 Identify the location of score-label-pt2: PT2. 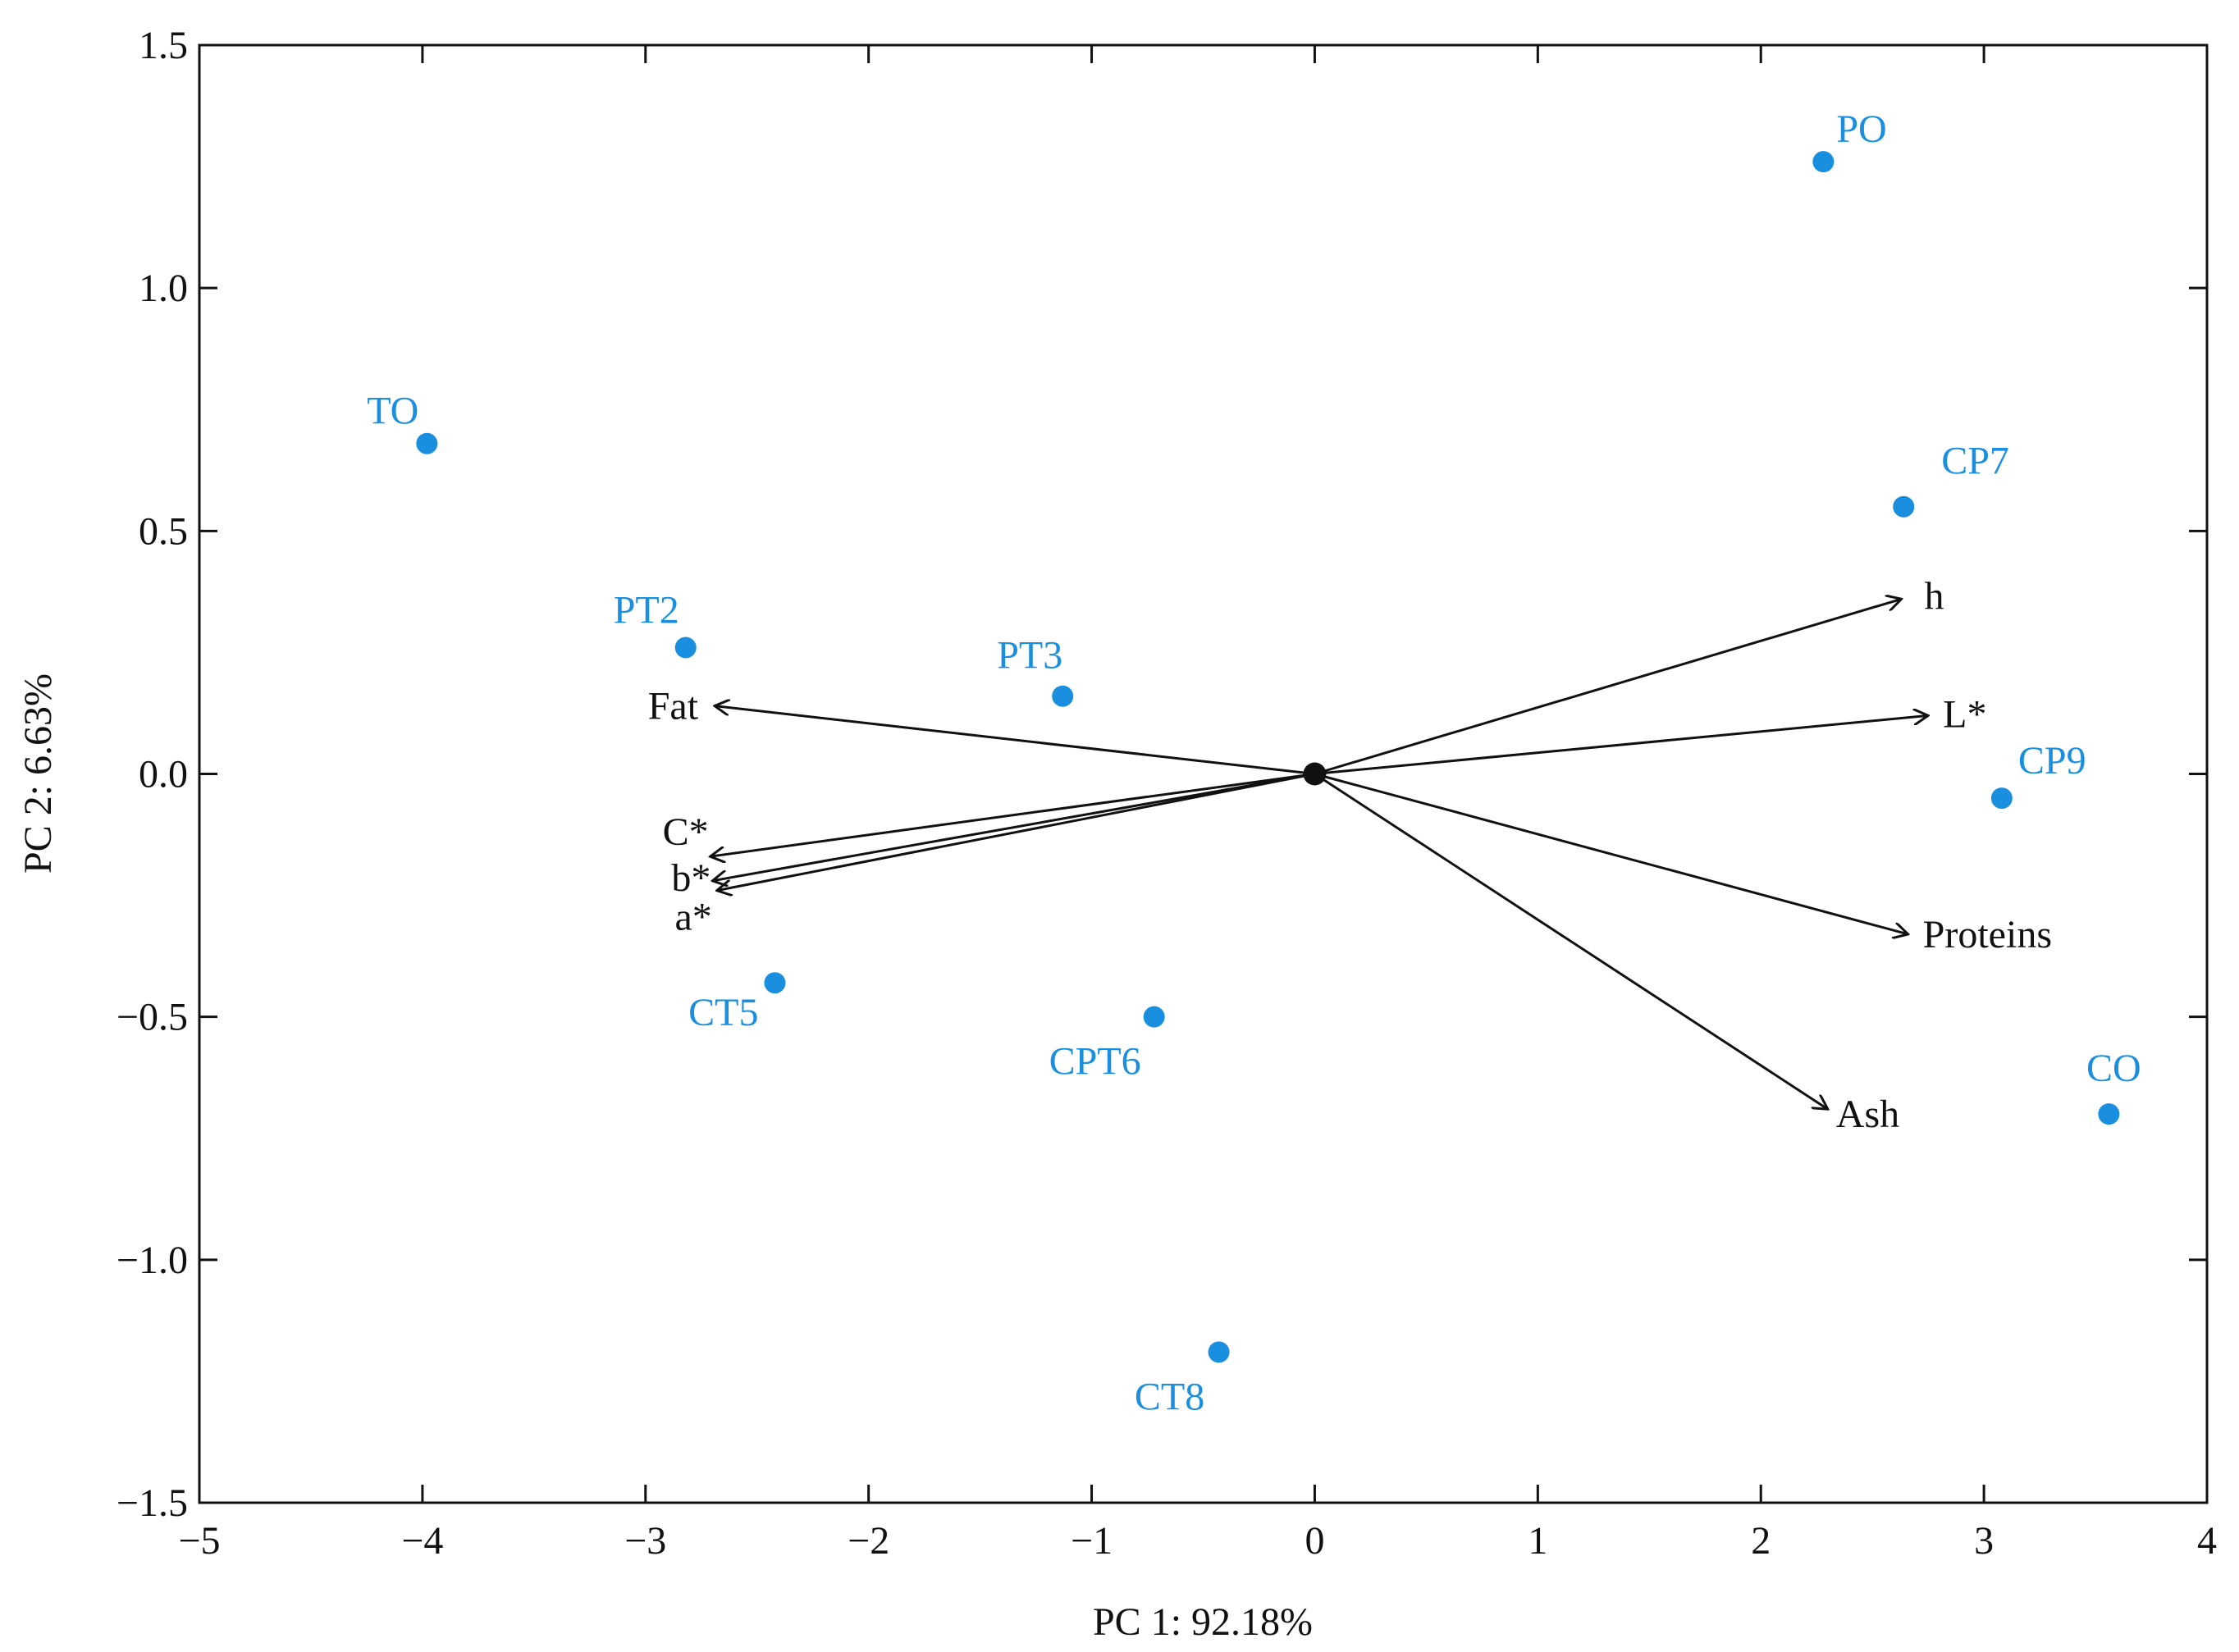
(646, 610).